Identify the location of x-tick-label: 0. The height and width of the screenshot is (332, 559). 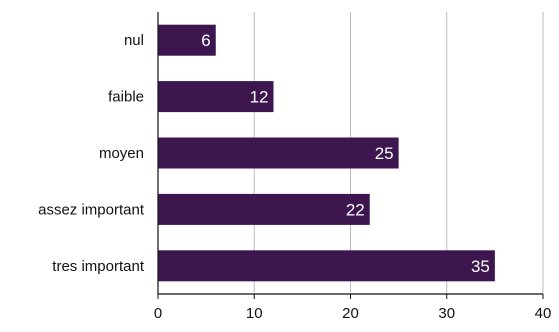
(158, 313).